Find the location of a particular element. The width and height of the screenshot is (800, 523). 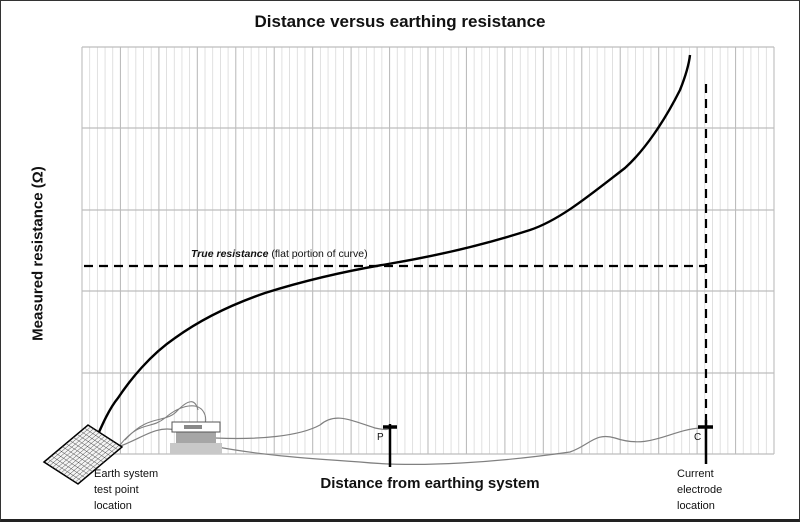

current-electrode-stake is located at coordinates (705, 442).